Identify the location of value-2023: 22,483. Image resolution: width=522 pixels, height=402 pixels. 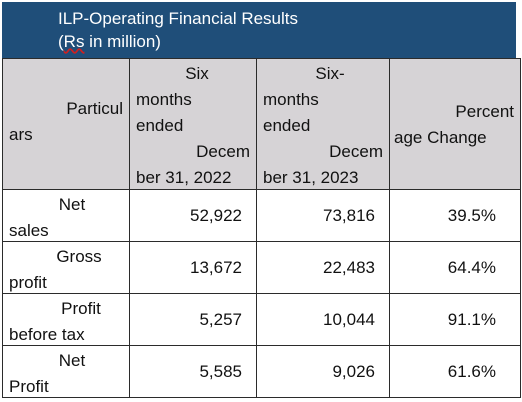
(323, 267).